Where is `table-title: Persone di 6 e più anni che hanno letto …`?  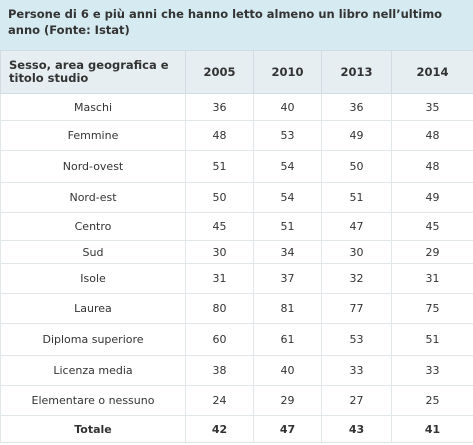
table-title: Persone di 6 e più anni che hanno letto … is located at coordinates (236, 25).